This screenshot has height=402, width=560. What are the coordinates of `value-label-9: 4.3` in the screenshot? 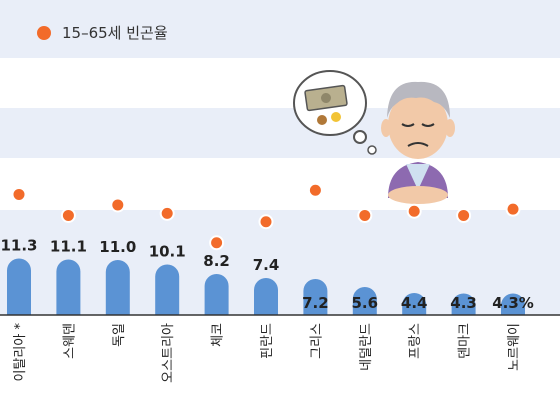 It's located at (463, 303).